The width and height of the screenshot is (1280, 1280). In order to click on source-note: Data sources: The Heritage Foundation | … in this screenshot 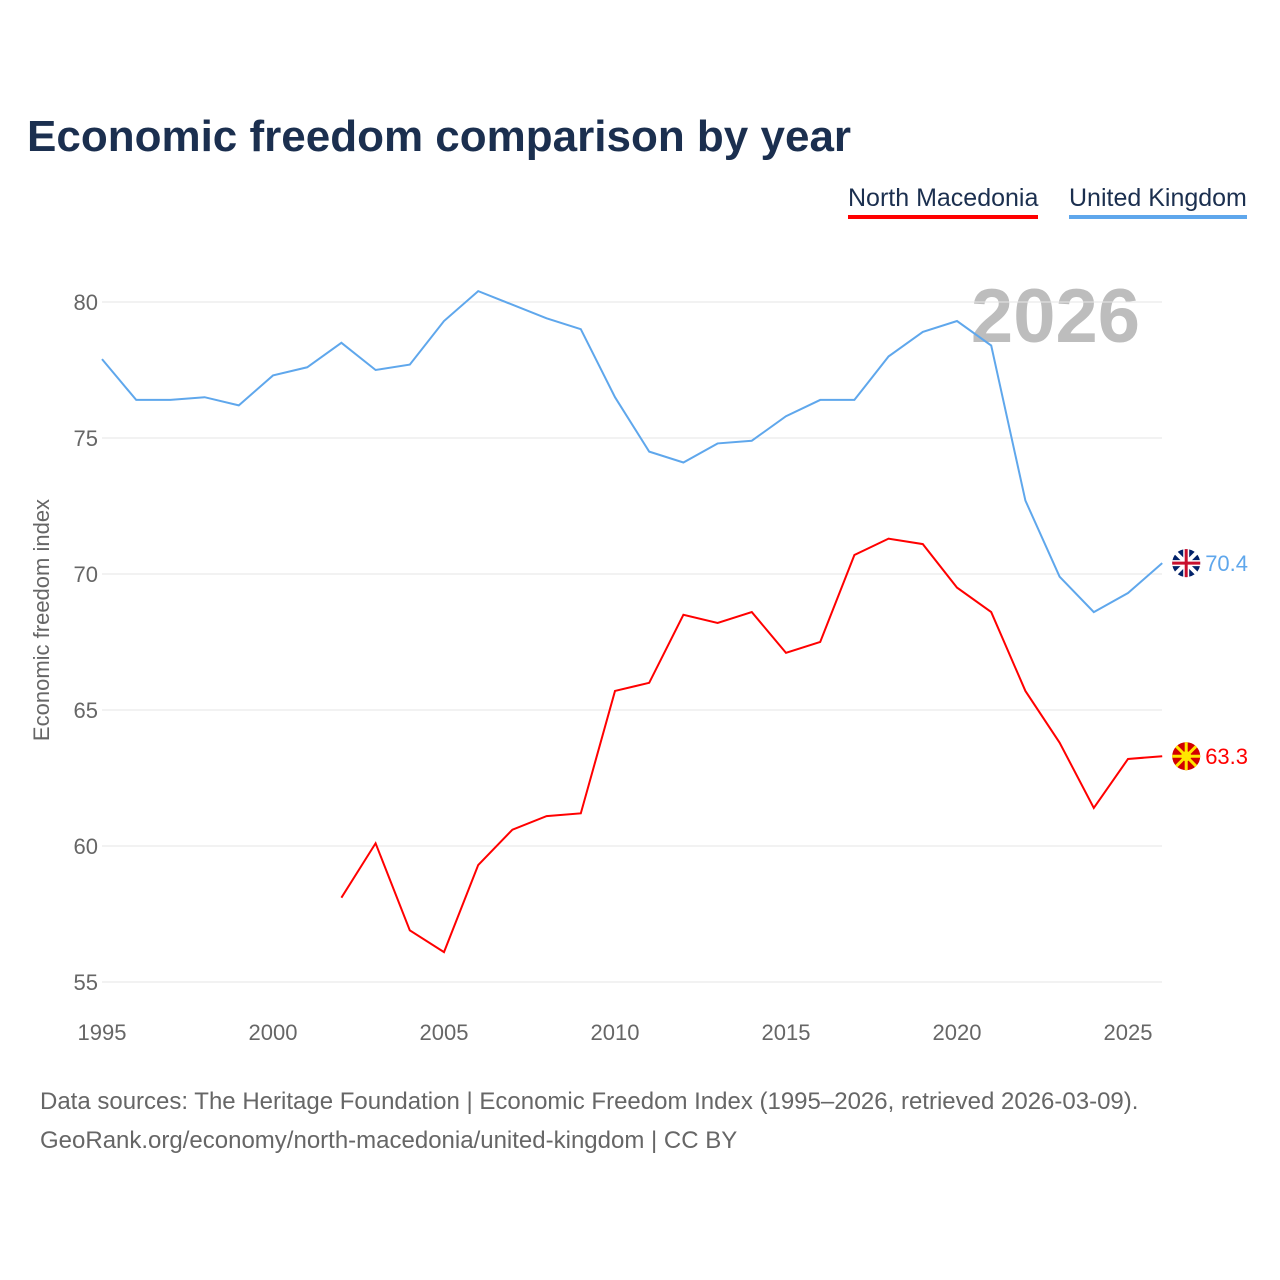, I will do `click(589, 1101)`.